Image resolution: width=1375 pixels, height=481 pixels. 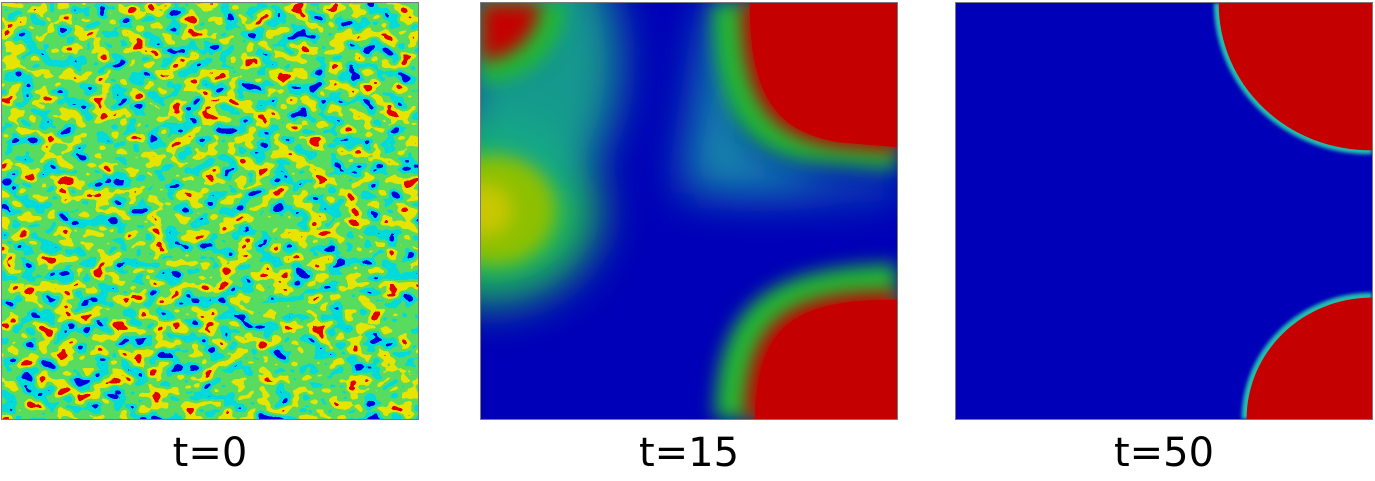 What do you see at coordinates (689, 453) in the screenshot?
I see `caption-t15: t=15` at bounding box center [689, 453].